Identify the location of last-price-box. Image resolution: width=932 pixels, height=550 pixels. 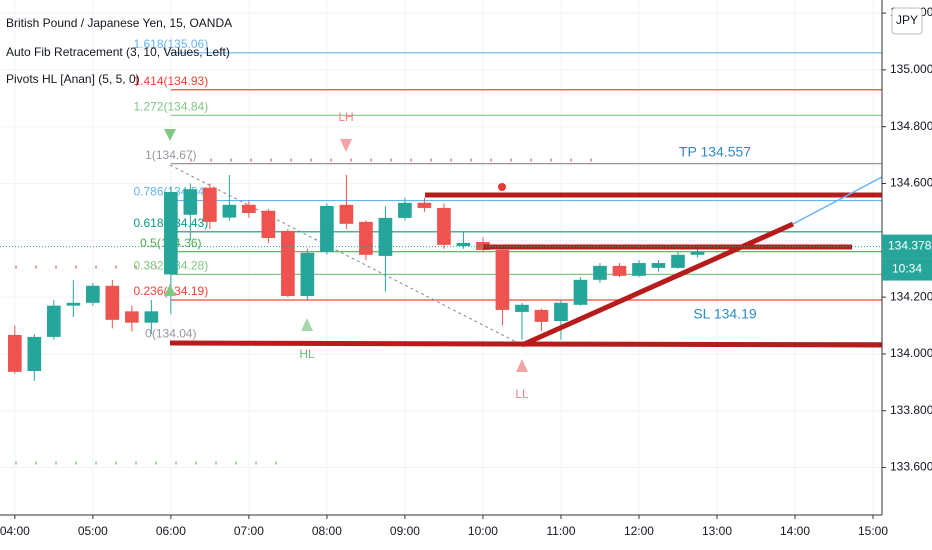
(907, 246).